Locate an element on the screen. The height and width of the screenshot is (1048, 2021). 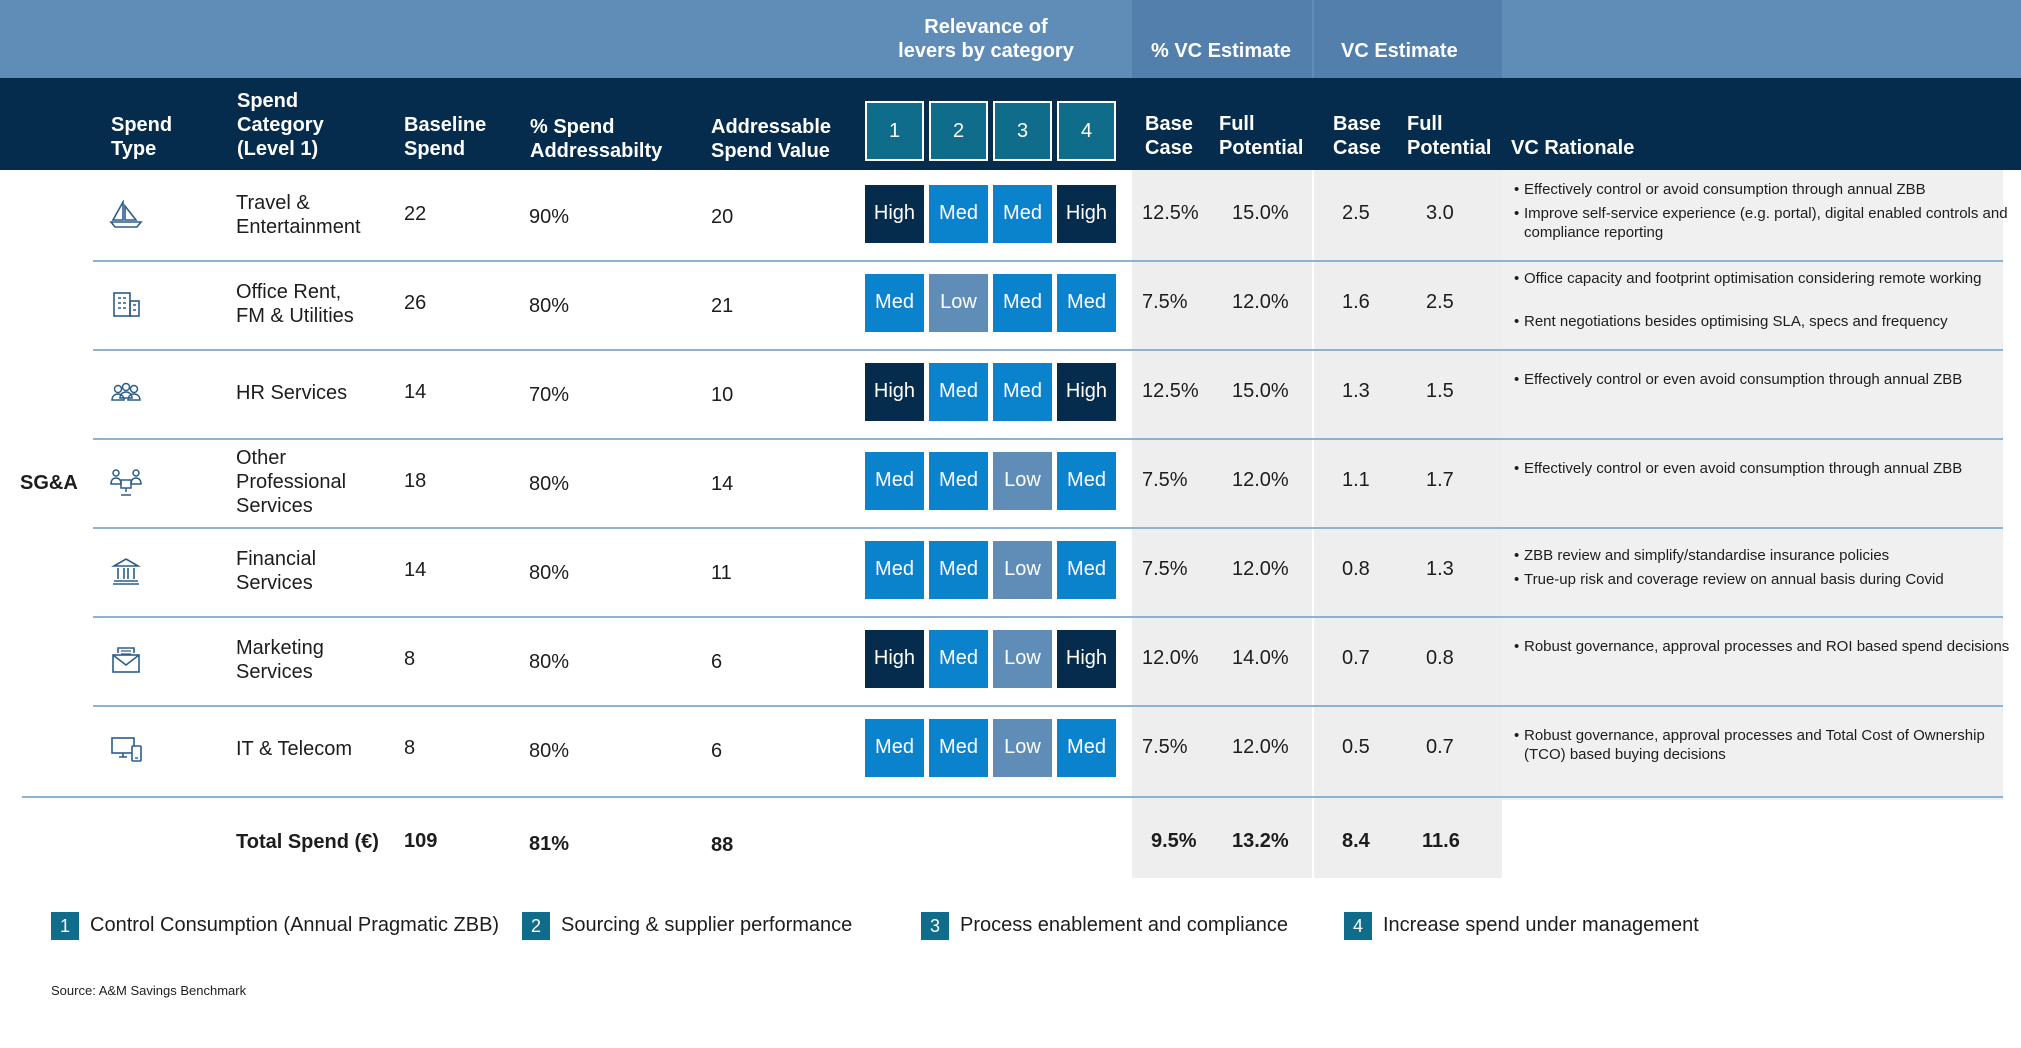
addressability-header: % Spend Addressabilty is located at coordinates (596, 139).